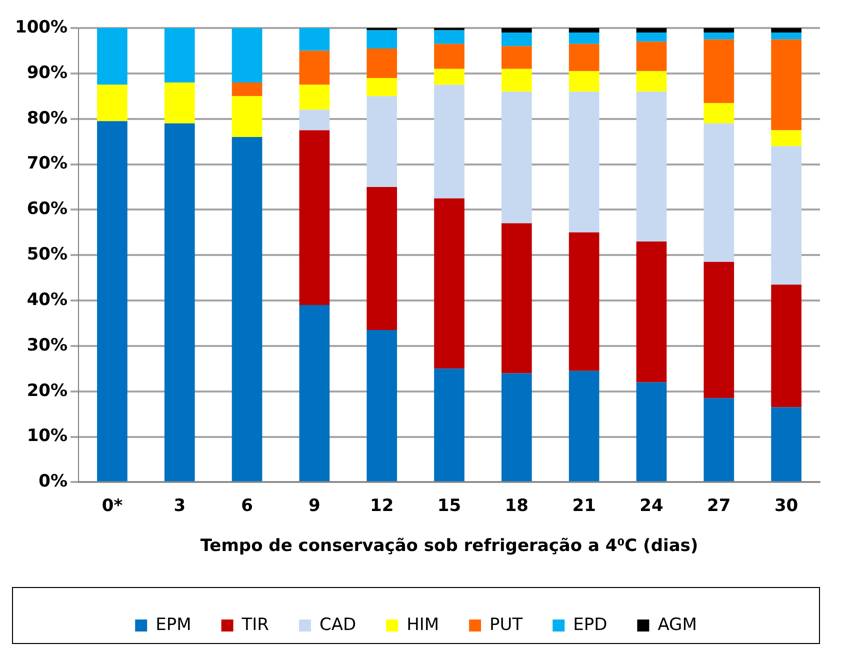  What do you see at coordinates (314, 506) in the screenshot?
I see `x-tick-label: 9` at bounding box center [314, 506].